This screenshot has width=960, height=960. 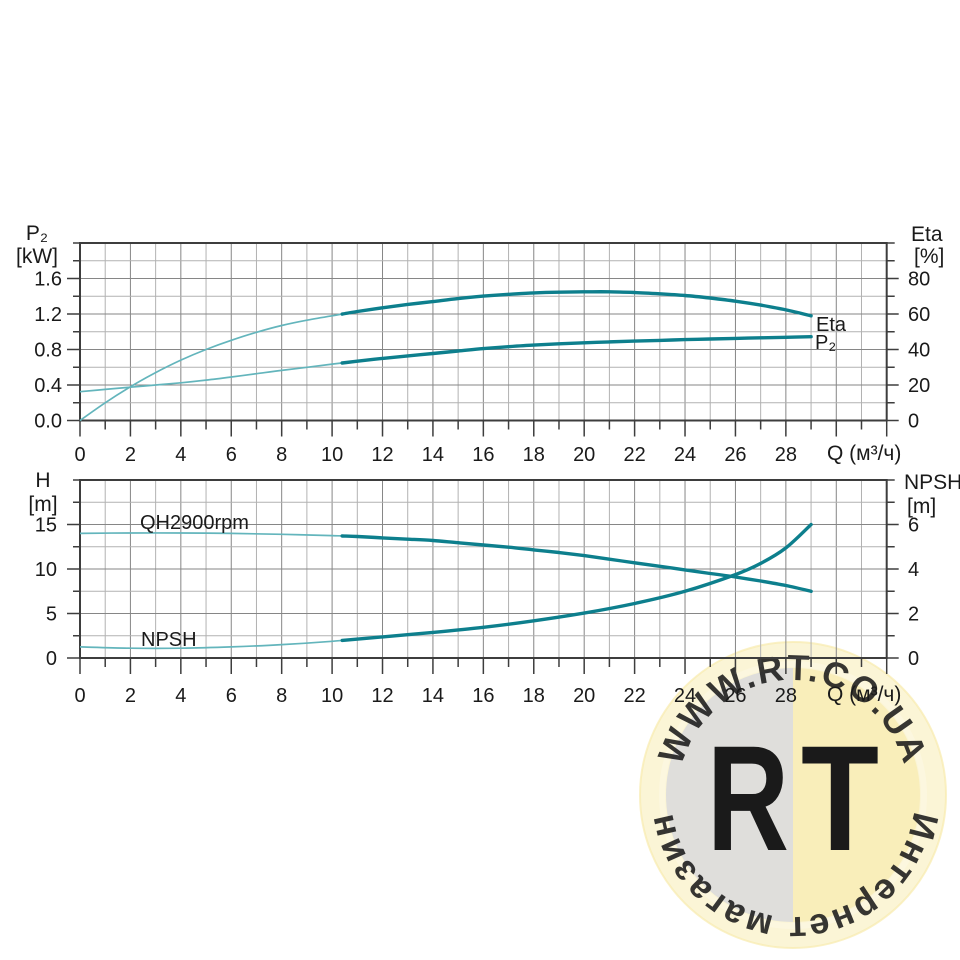 What do you see at coordinates (48, 351) in the screenshot?
I see `left-tick-label: 0.8` at bounding box center [48, 351].